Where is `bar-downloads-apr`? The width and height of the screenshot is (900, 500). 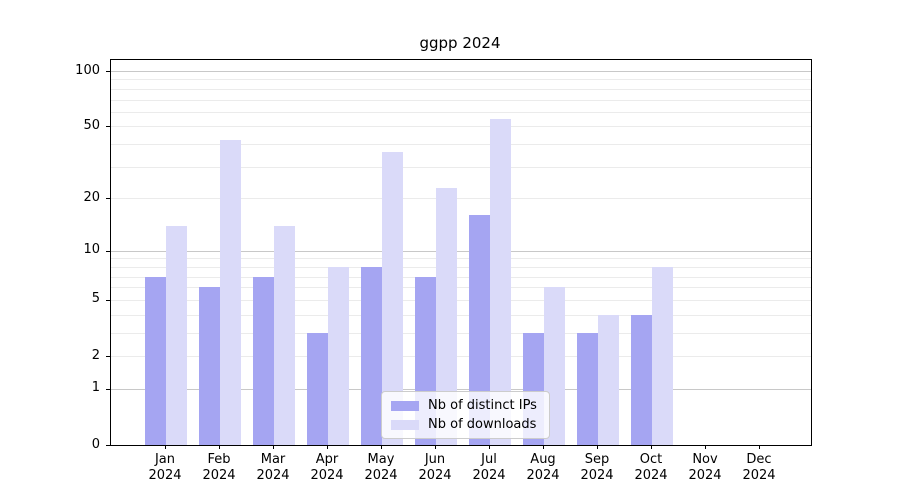
bar-downloads-apr is located at coordinates (338, 355).